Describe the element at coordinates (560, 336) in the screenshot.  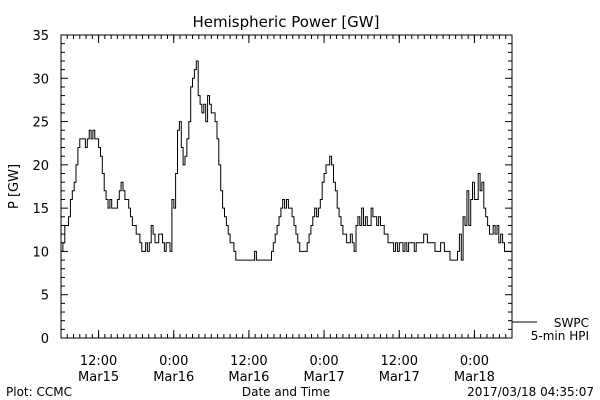
I see `legend-entry: 5-min HPI` at that location.